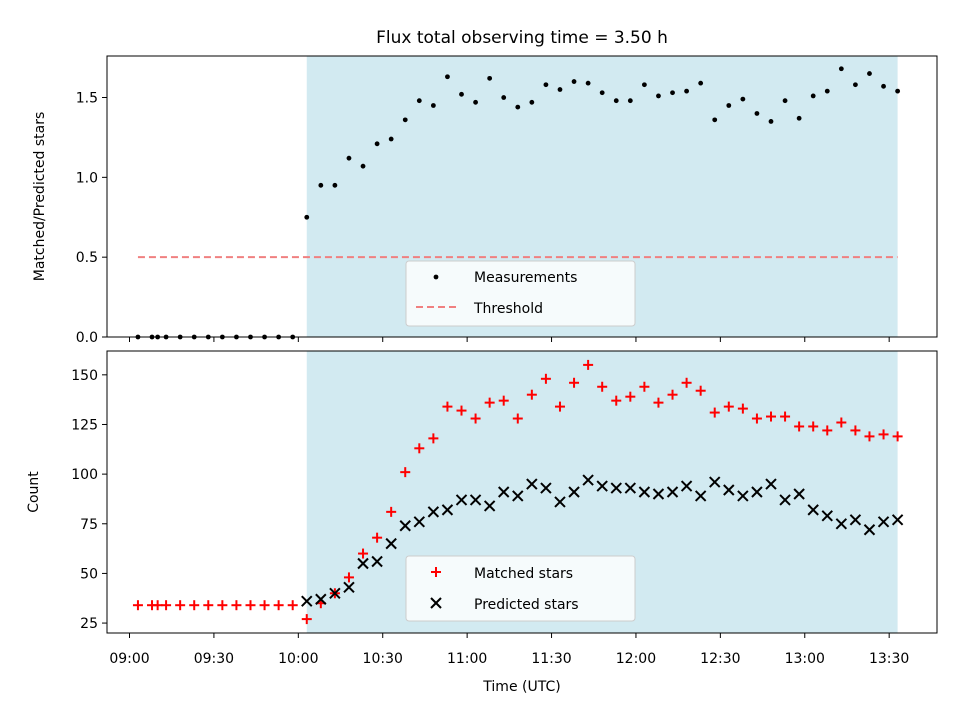 Image resolution: width=960 pixels, height=720 pixels. I want to click on ratio-legend: Measurements Threshold, so click(520, 293).